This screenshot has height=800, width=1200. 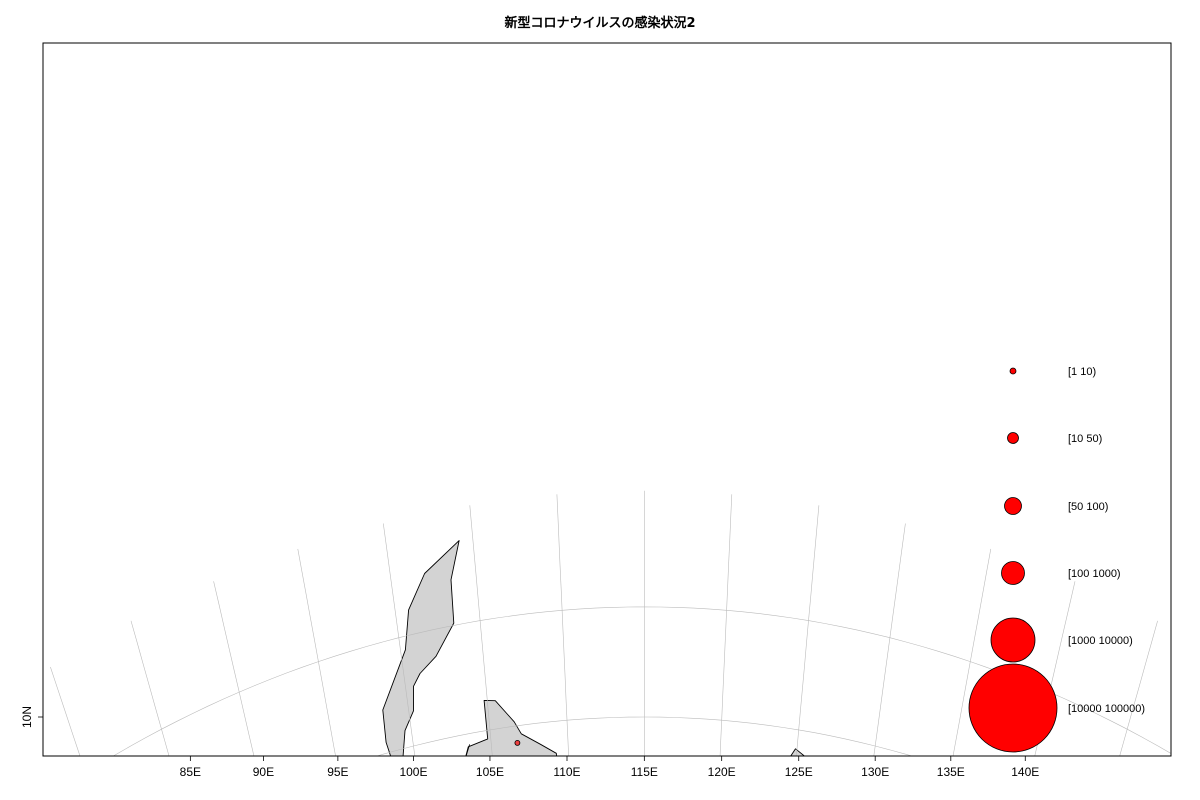 What do you see at coordinates (413, 772) in the screenshot?
I see `x-tick-label: 100E` at bounding box center [413, 772].